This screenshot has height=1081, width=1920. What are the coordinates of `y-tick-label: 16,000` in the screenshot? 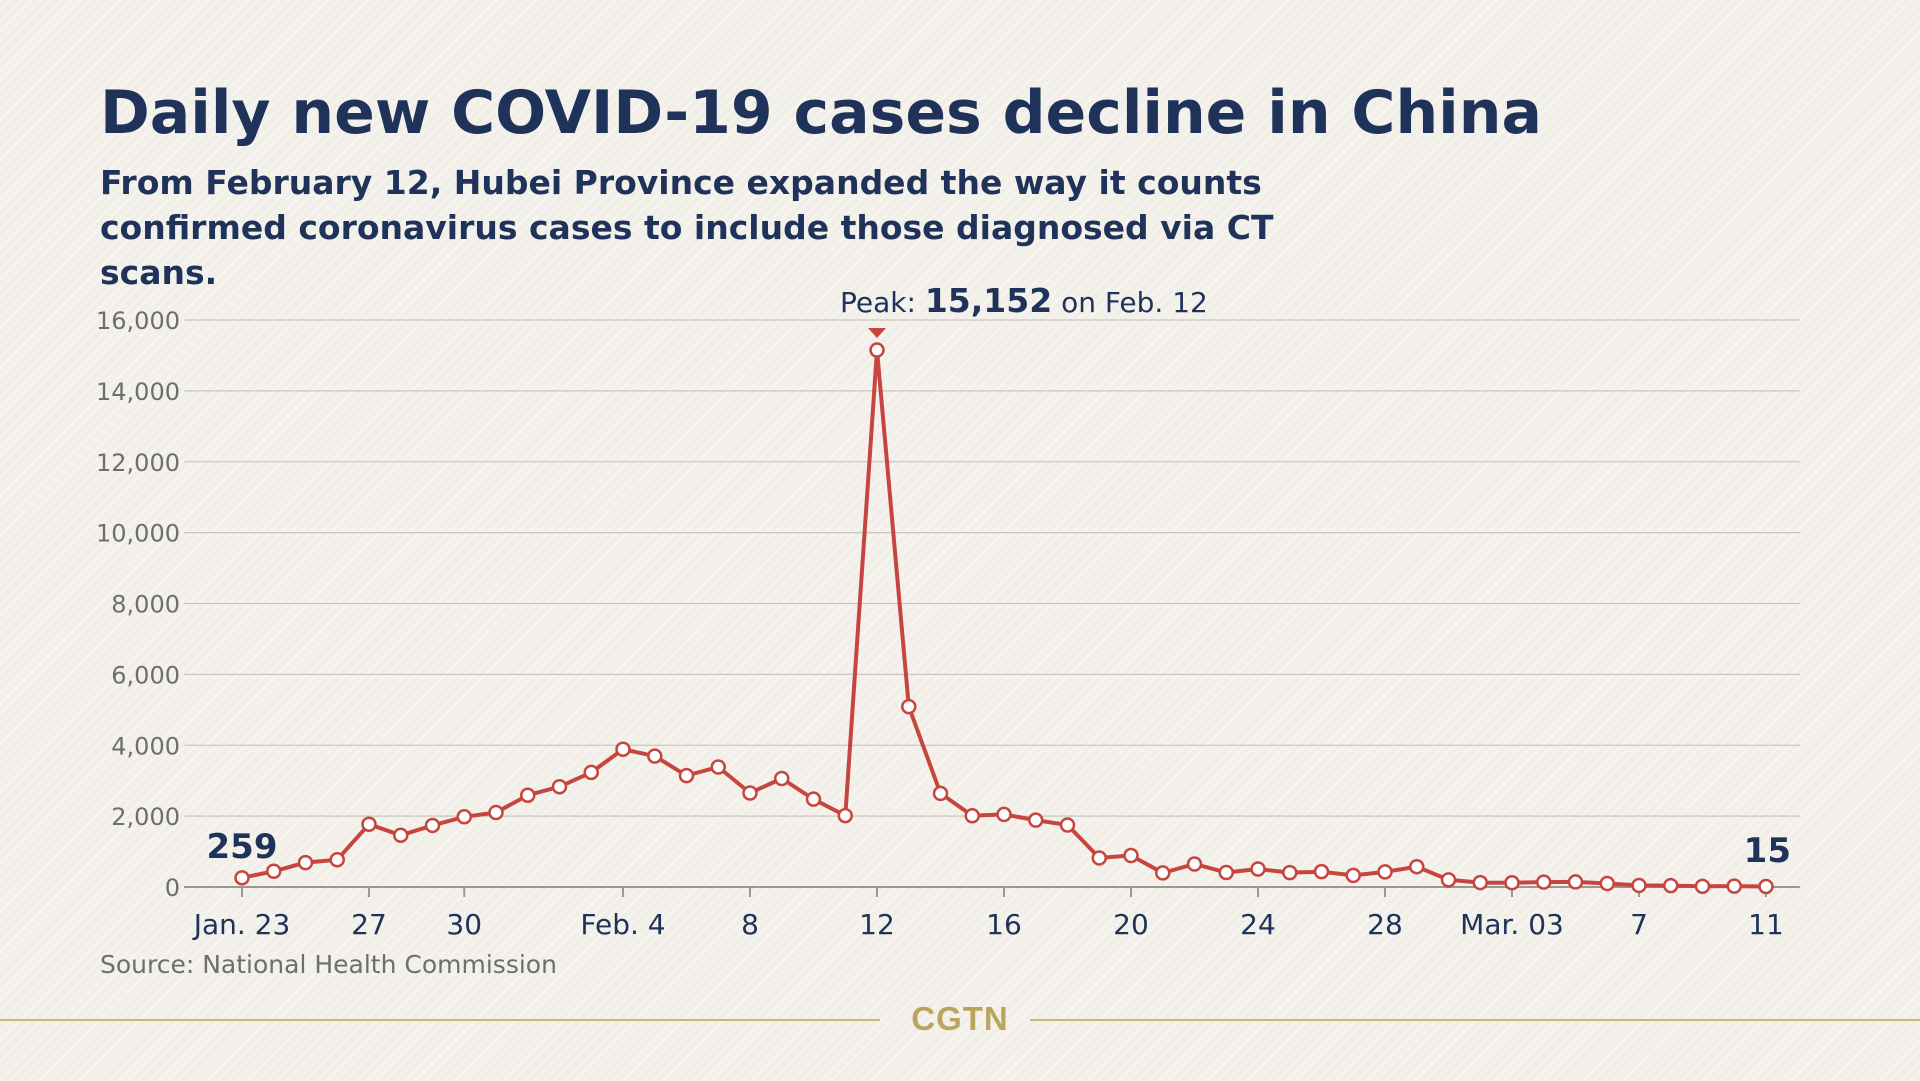 It's located at (138, 321).